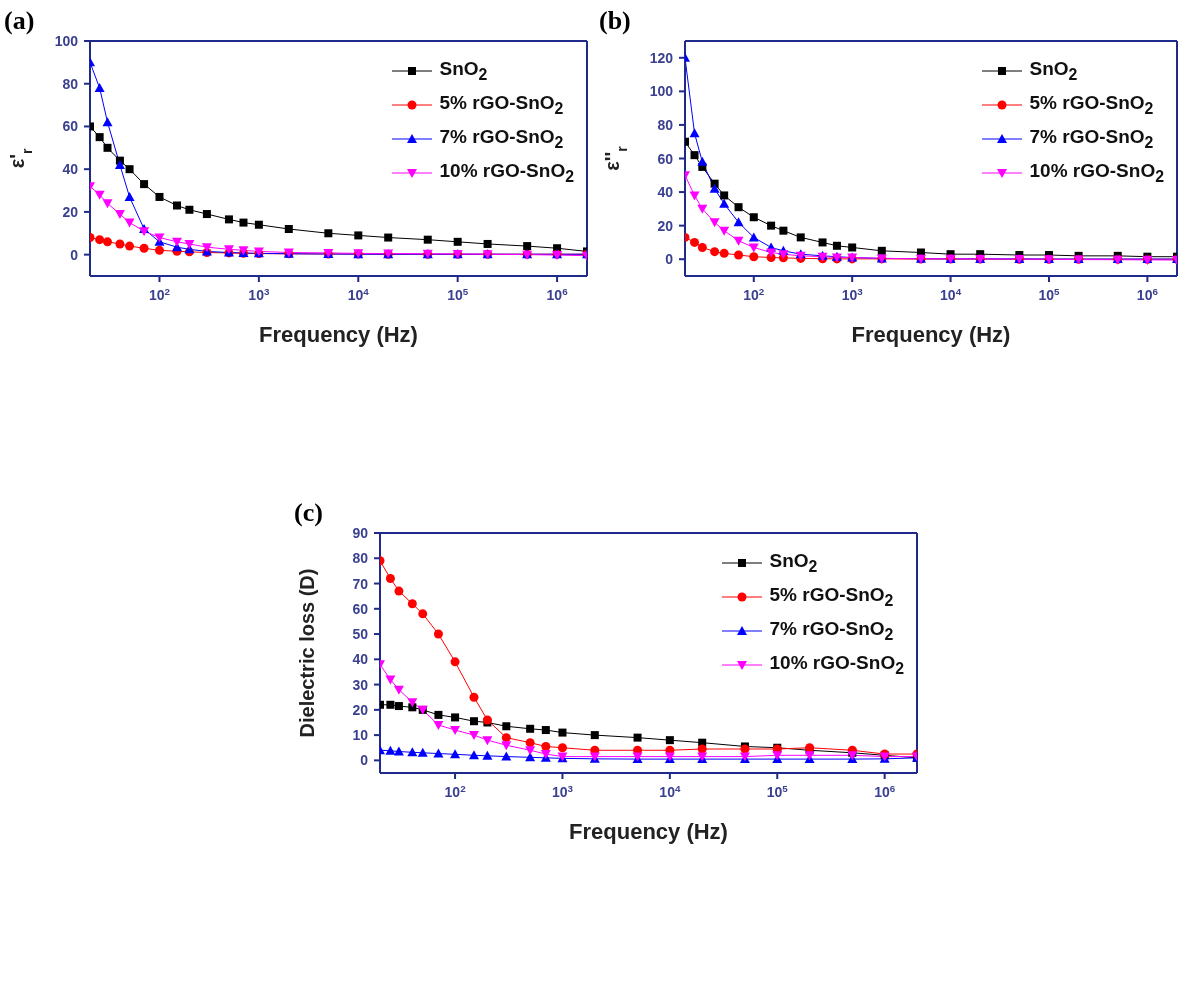 The image size is (1192, 1000). I want to click on chart-title: (c), so click(308, 513).